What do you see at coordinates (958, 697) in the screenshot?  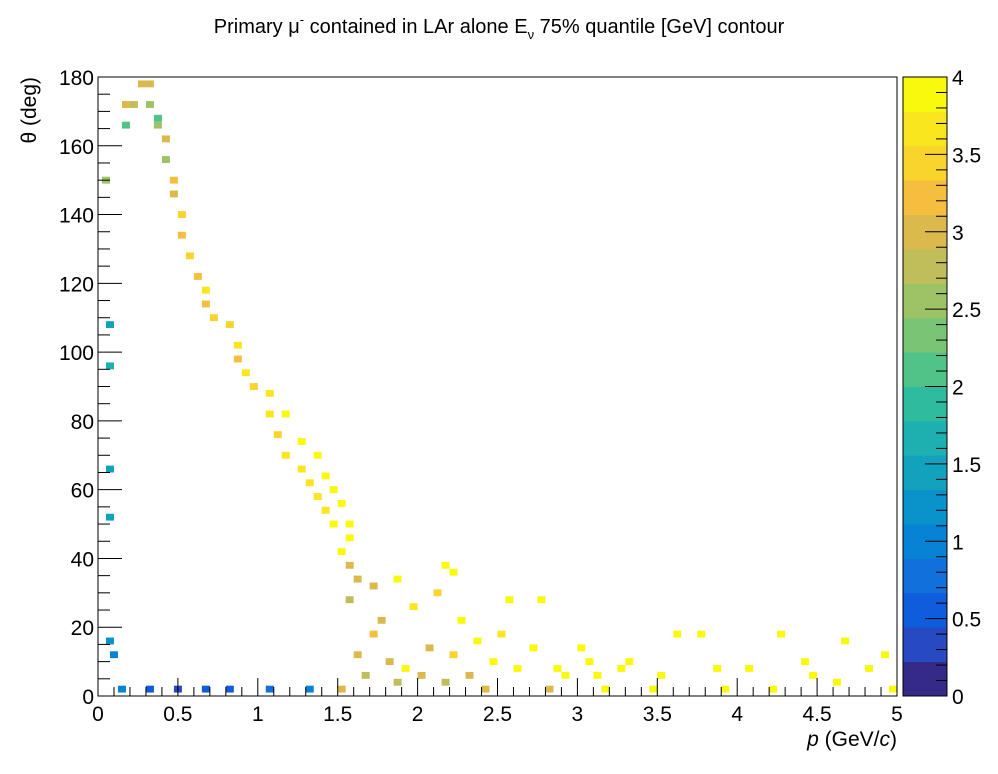 I see `z-tick-label: 0` at bounding box center [958, 697].